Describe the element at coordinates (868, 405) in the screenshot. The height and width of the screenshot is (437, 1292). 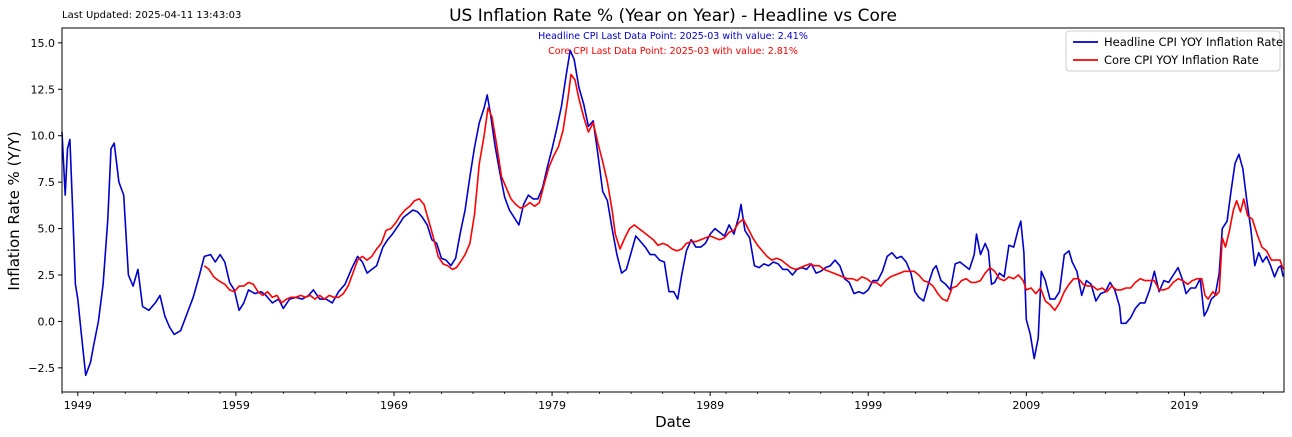
I see `x-tick-label: 1999` at that location.